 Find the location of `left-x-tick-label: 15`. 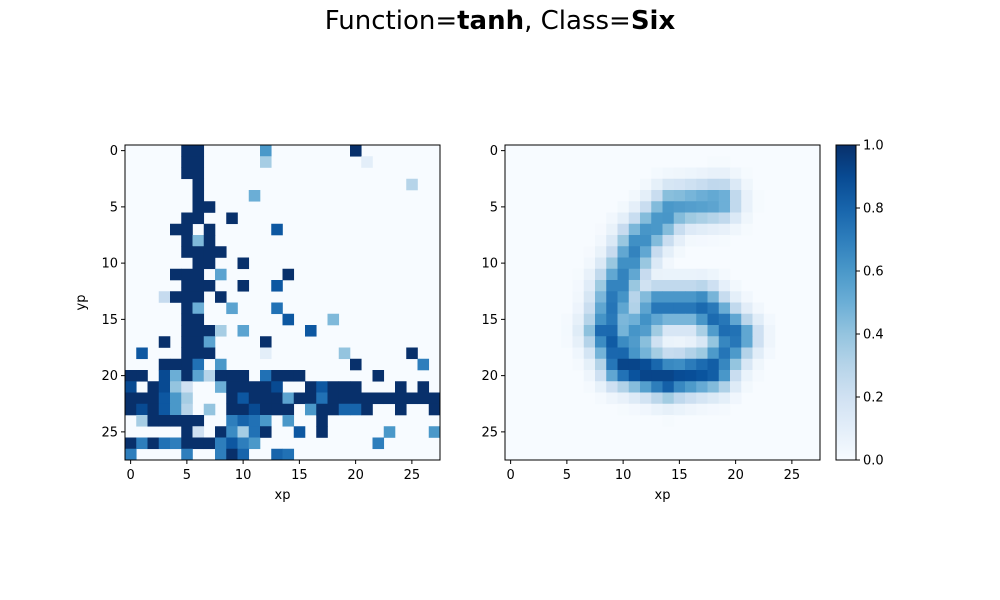

left-x-tick-label: 15 is located at coordinates (299, 475).